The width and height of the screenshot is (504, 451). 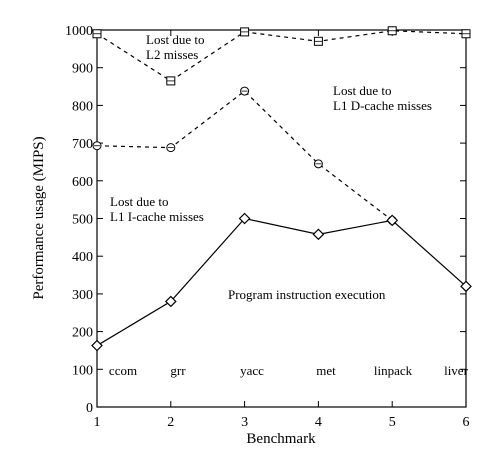 What do you see at coordinates (307, 294) in the screenshot?
I see `annotation-program-execution: Program instruction execution` at bounding box center [307, 294].